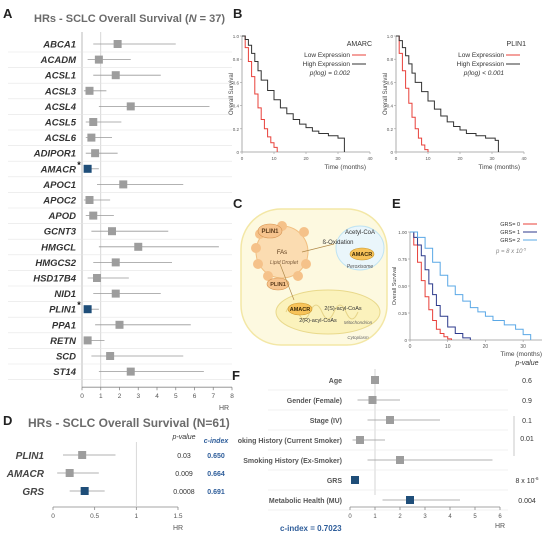  What do you see at coordinates (195, 396) in the screenshot?
I see `axis-tick-label: 6` at bounding box center [195, 396].